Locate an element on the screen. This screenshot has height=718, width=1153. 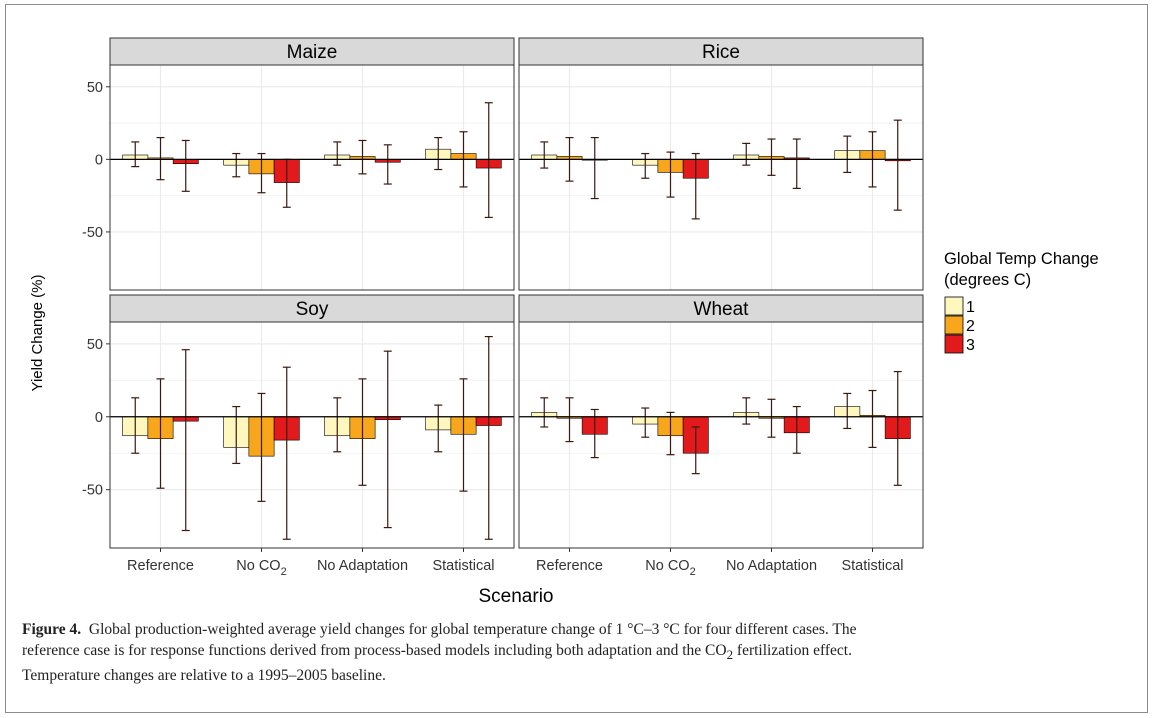
legend-label-1: 1 is located at coordinates (970, 307).